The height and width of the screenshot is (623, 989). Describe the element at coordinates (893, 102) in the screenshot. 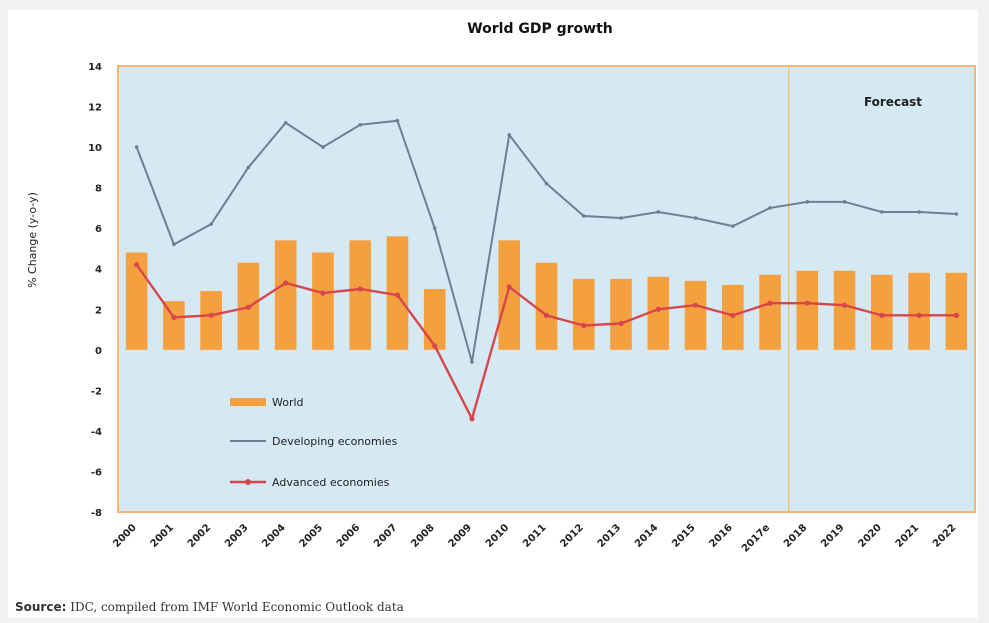

I see `forecast-label: Forecast` at that location.